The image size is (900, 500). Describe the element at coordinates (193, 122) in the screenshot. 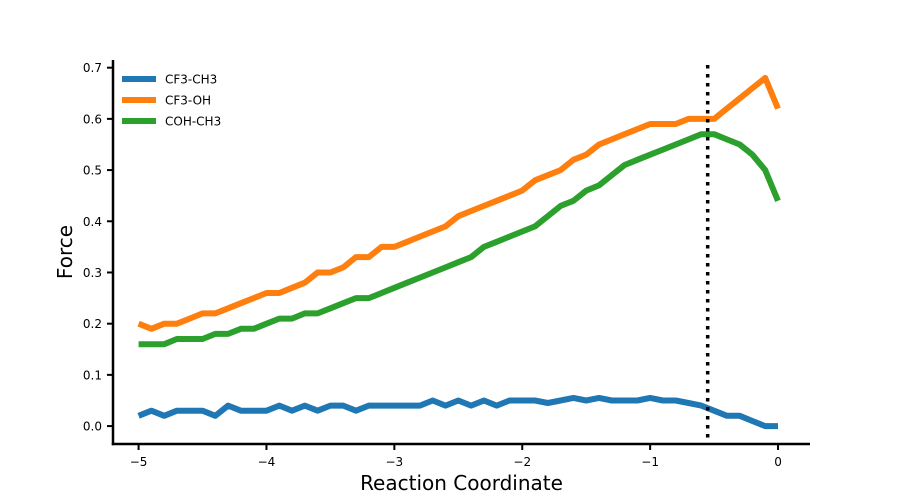

I see `legend-label: COH-CH3` at that location.